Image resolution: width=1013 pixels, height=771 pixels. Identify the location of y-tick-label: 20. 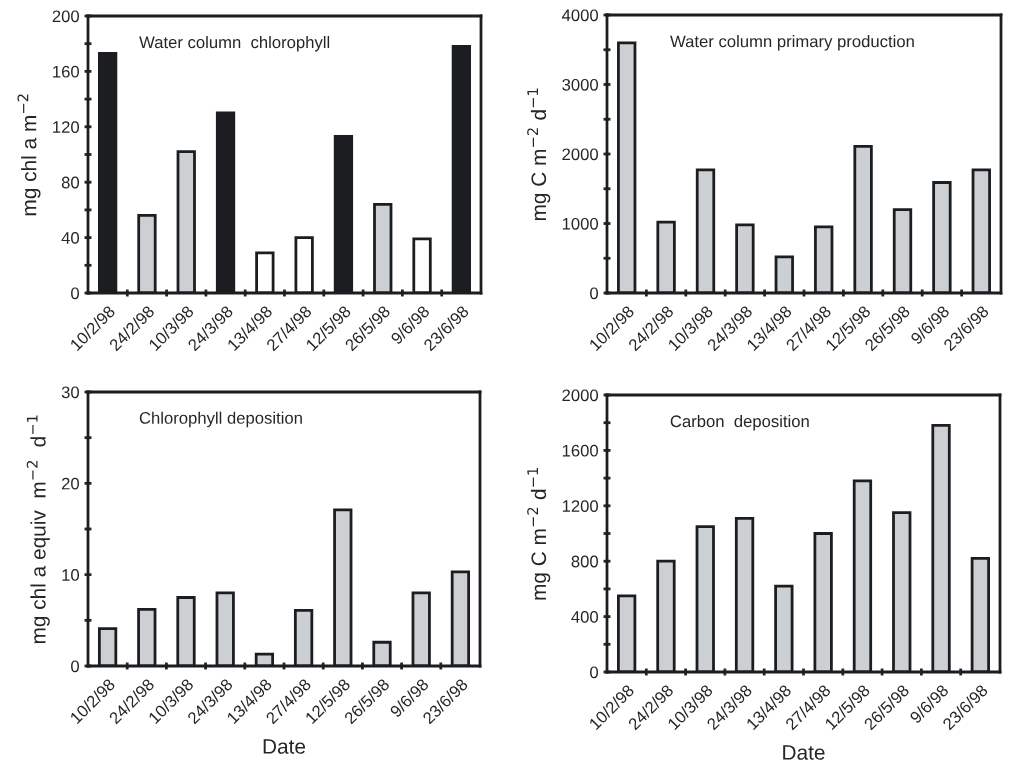
(70, 483).